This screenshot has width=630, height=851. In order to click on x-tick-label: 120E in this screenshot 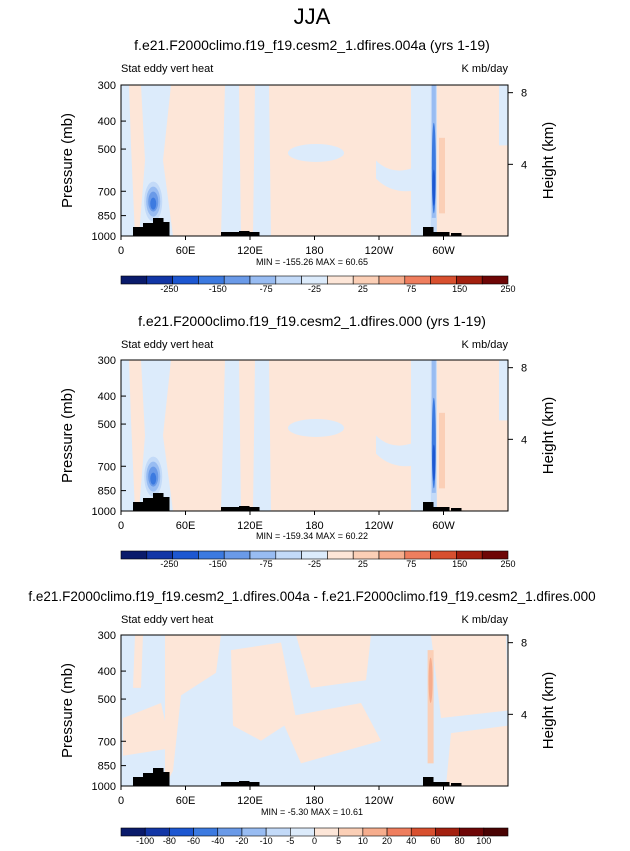, I will do `click(250, 251)`.